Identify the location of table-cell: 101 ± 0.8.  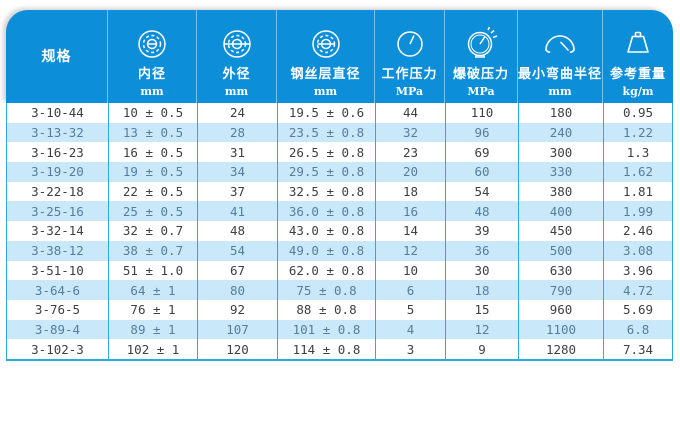
(326, 329).